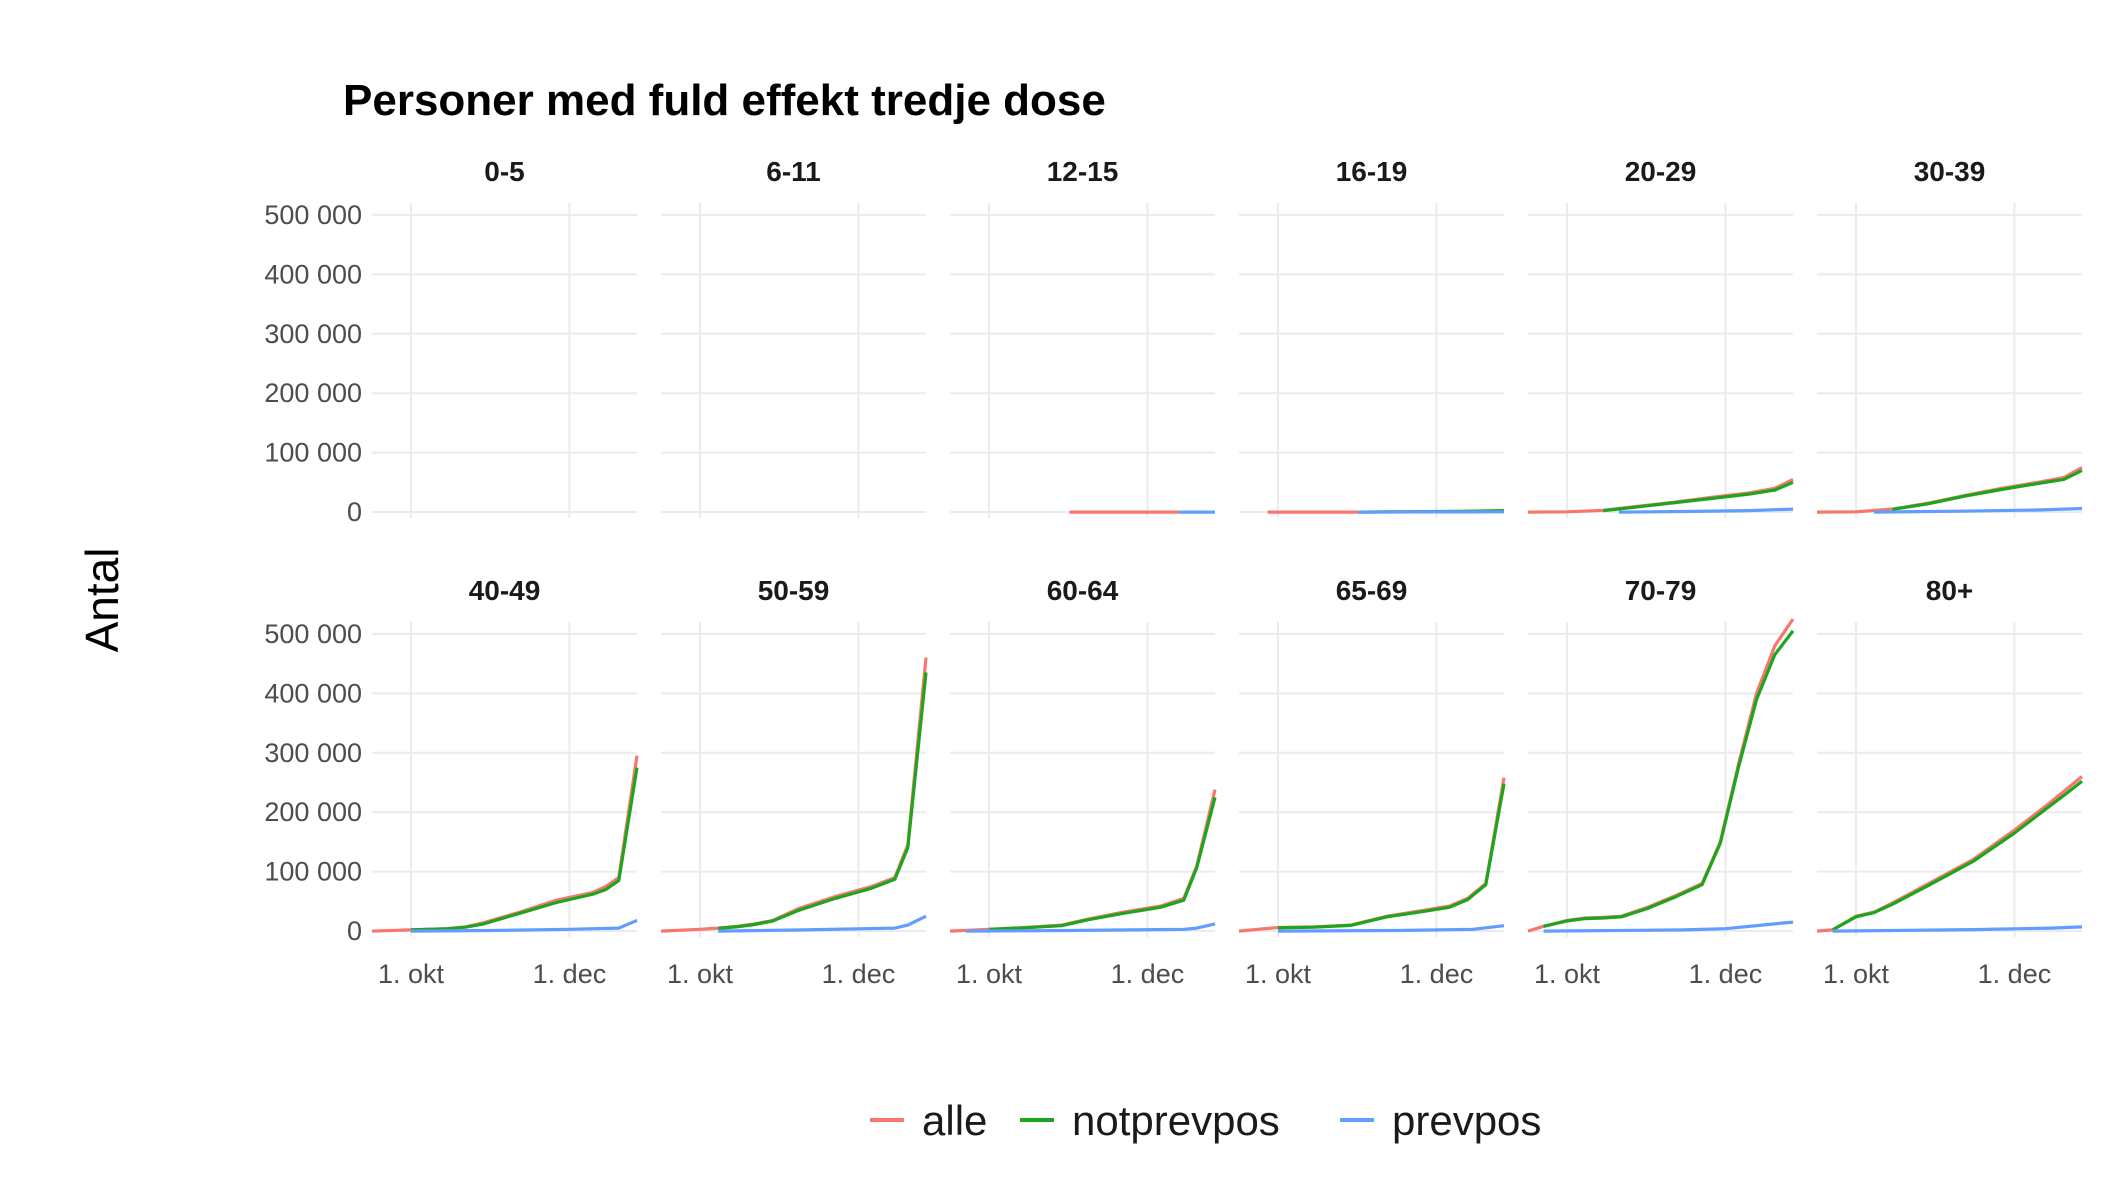 The height and width of the screenshot is (1181, 2125). Describe the element at coordinates (724, 100) in the screenshot. I see `chart-title: Personer med fuld effekt tredje dose` at that location.